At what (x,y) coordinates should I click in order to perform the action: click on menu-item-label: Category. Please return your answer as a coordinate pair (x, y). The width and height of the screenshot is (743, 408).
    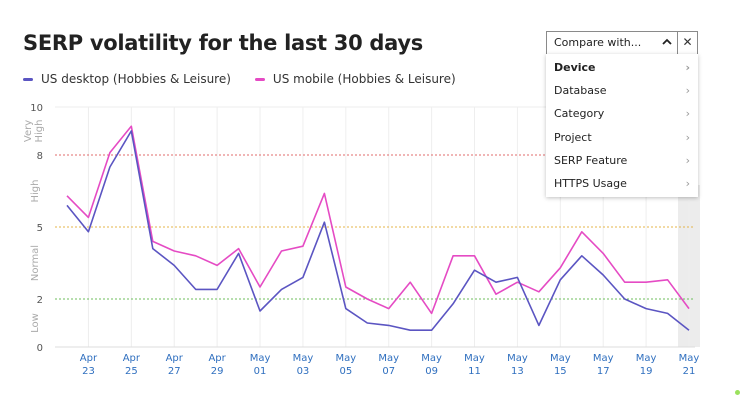
    Looking at the image, I should click on (579, 114).